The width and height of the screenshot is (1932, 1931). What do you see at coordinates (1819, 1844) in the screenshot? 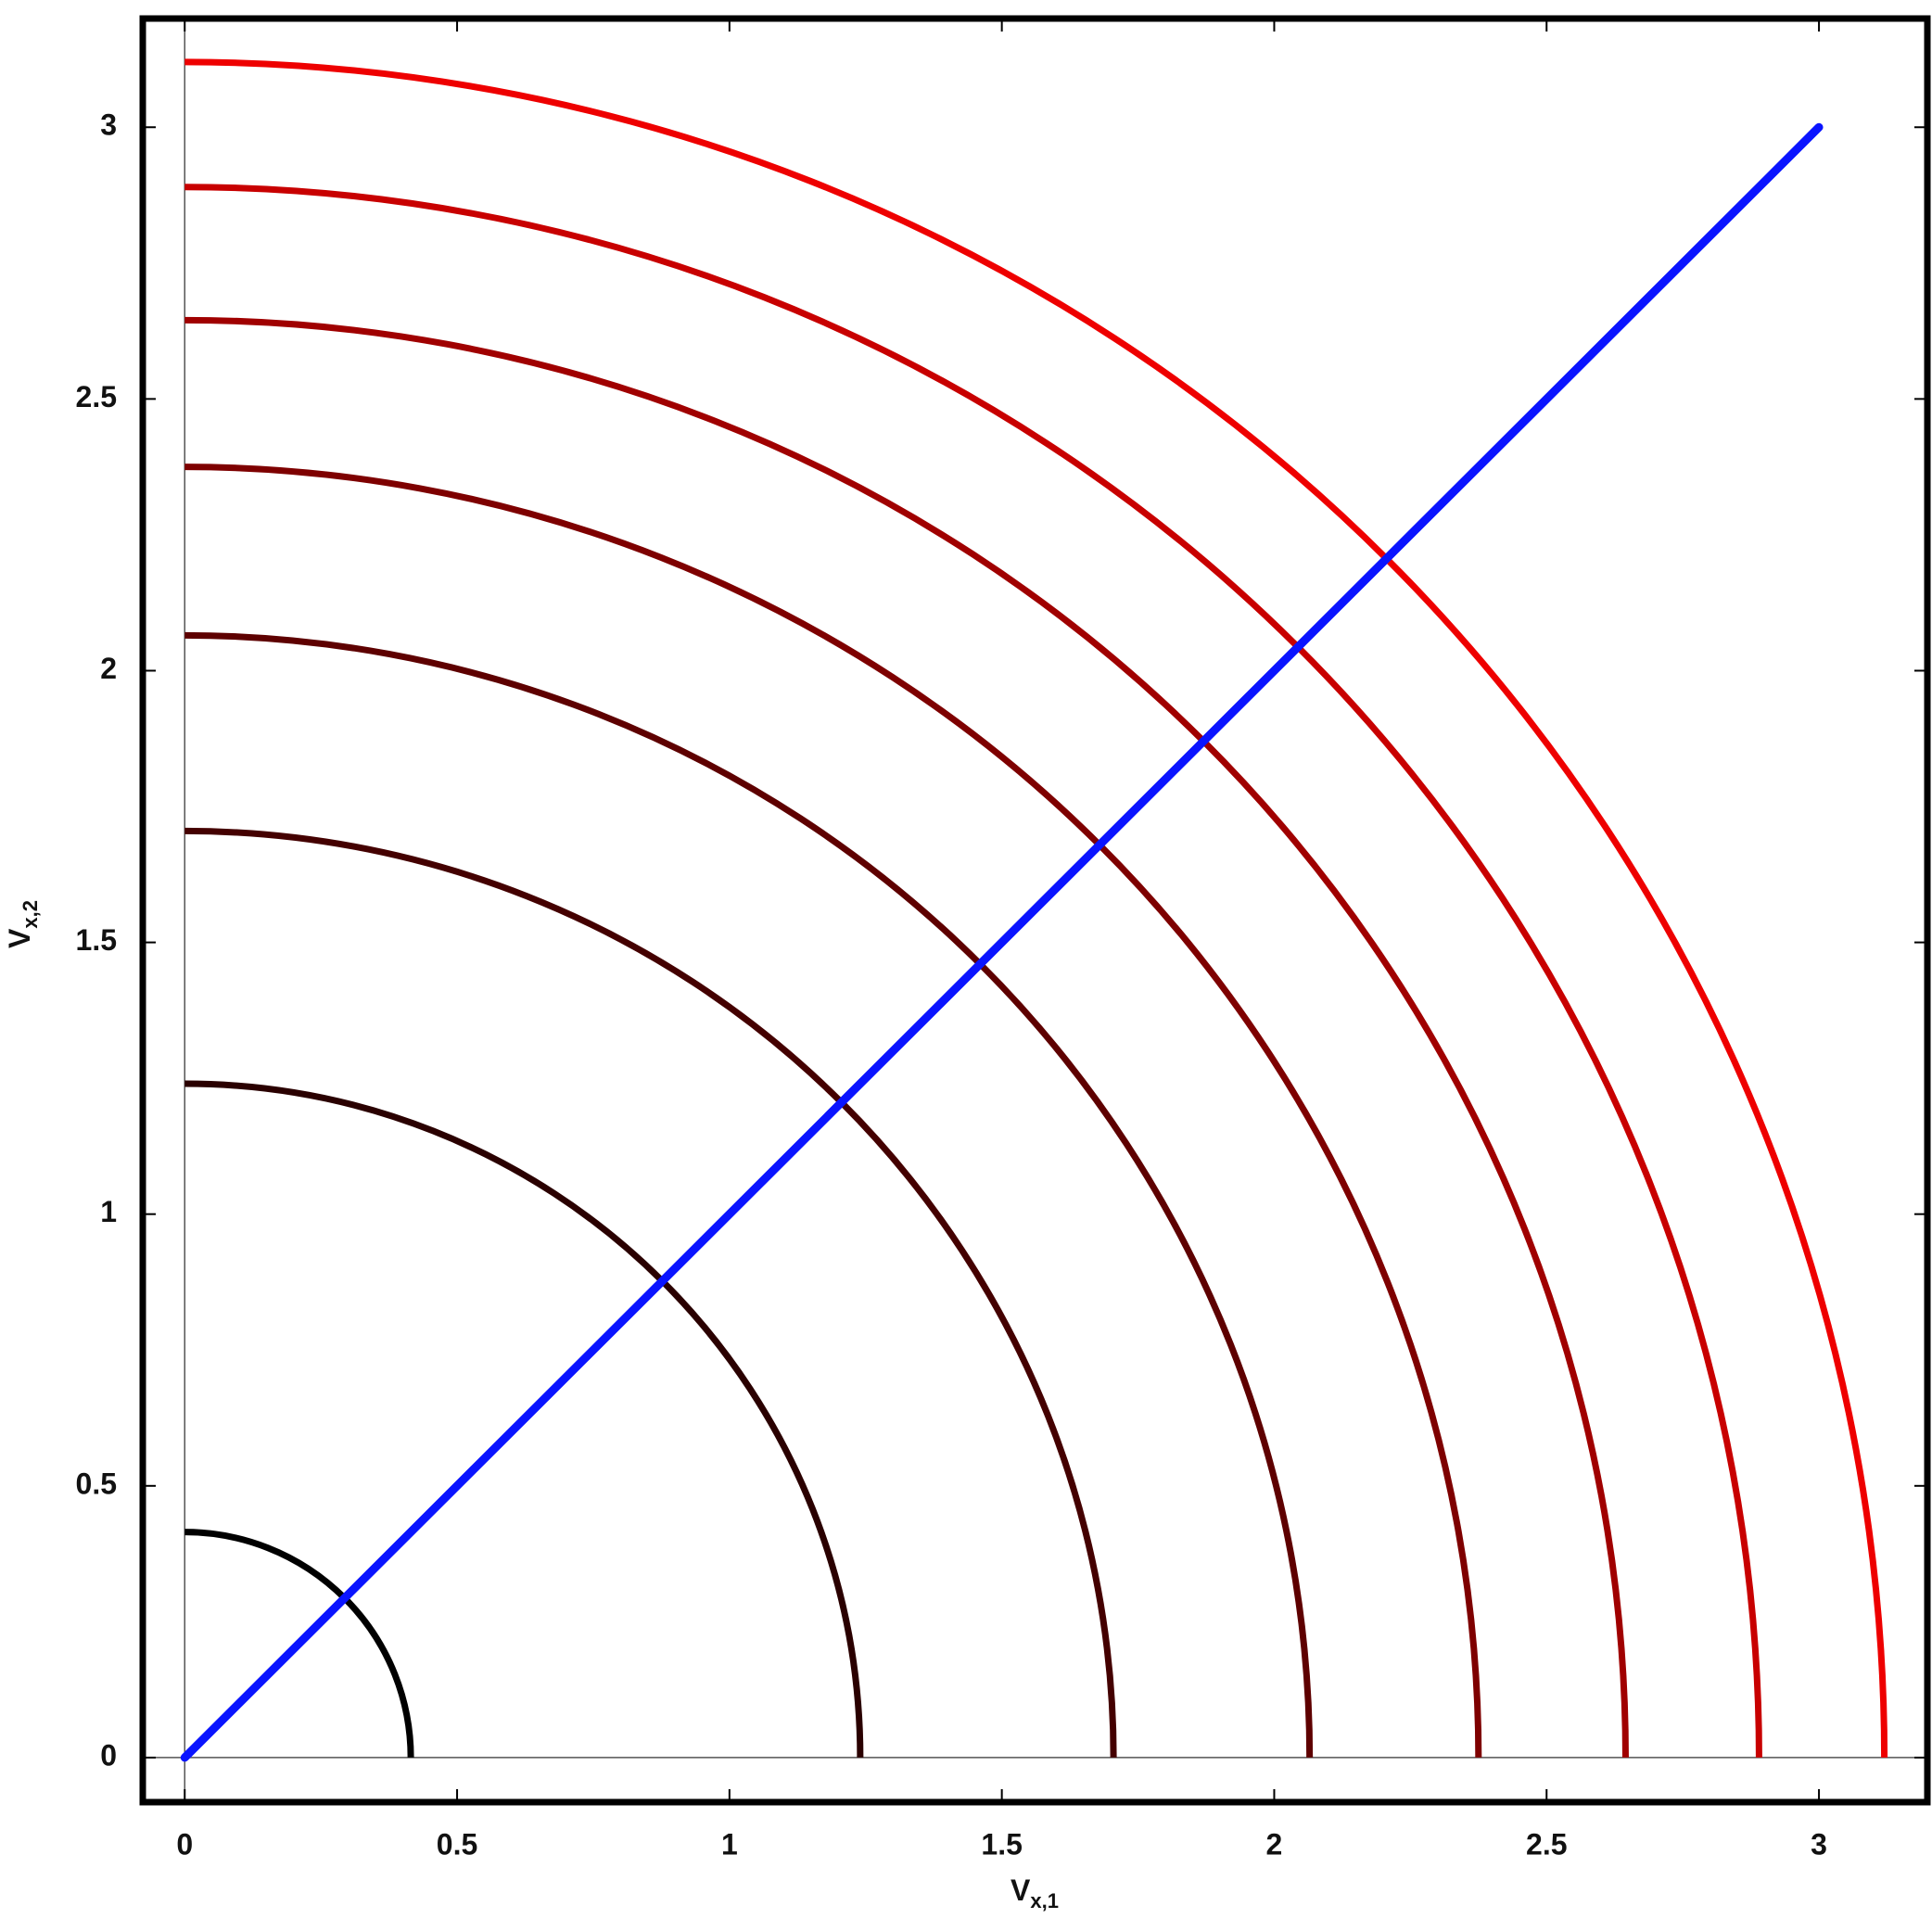
I see `x-tick-label: 3` at bounding box center [1819, 1844].